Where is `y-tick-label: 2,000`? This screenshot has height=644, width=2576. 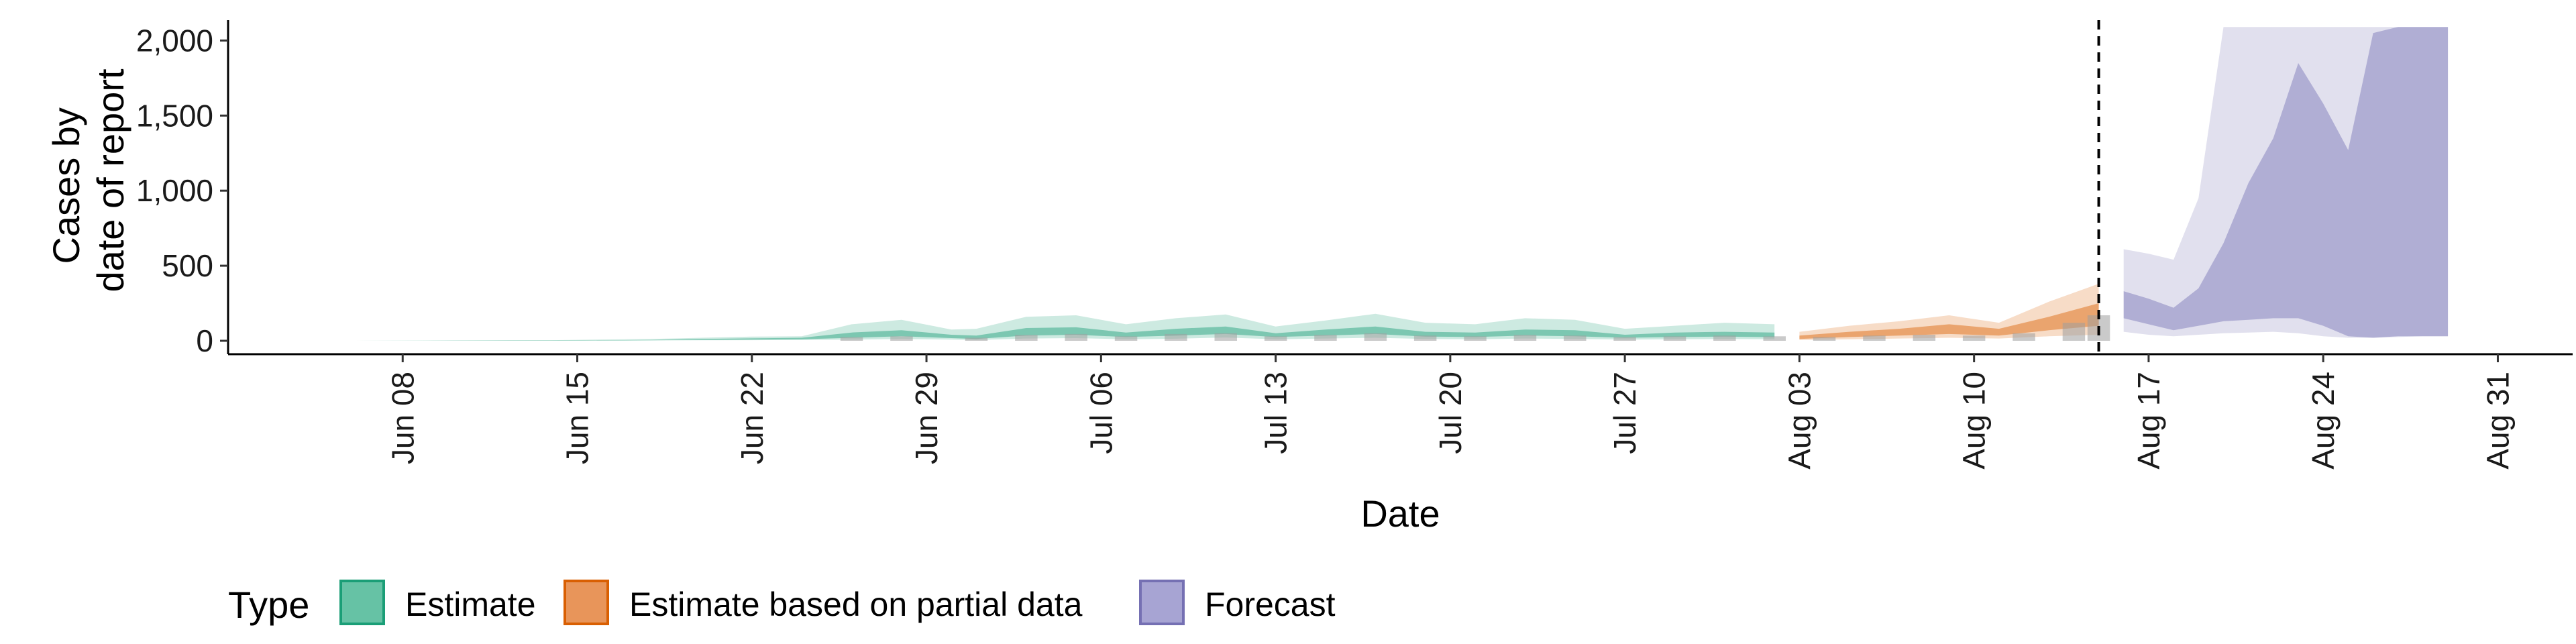 y-tick-label: 2,000 is located at coordinates (174, 40).